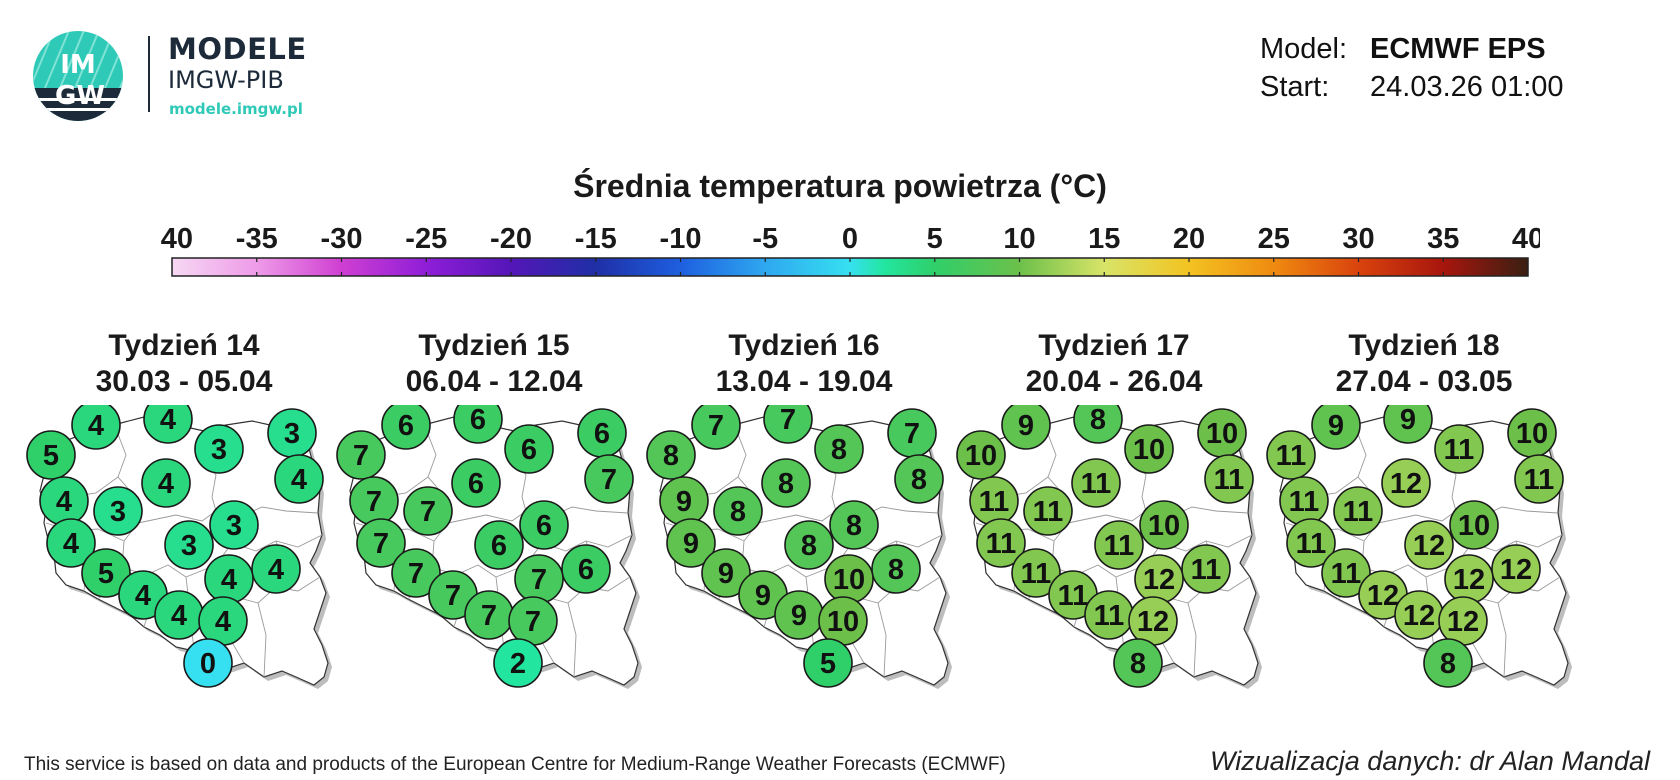 The height and width of the screenshot is (780, 1680). Describe the element at coordinates (1114, 364) in the screenshot. I see `week-header: Tydzień 17 20.04 - 26.04` at that location.